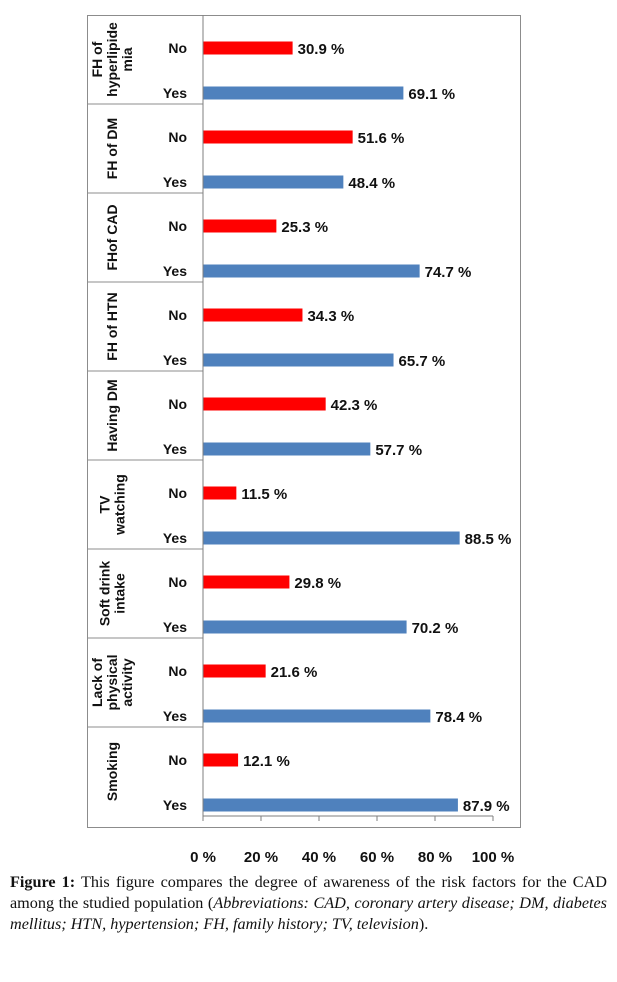 The height and width of the screenshot is (982, 617). I want to click on group-label-line: FHof CAD, so click(112, 237).